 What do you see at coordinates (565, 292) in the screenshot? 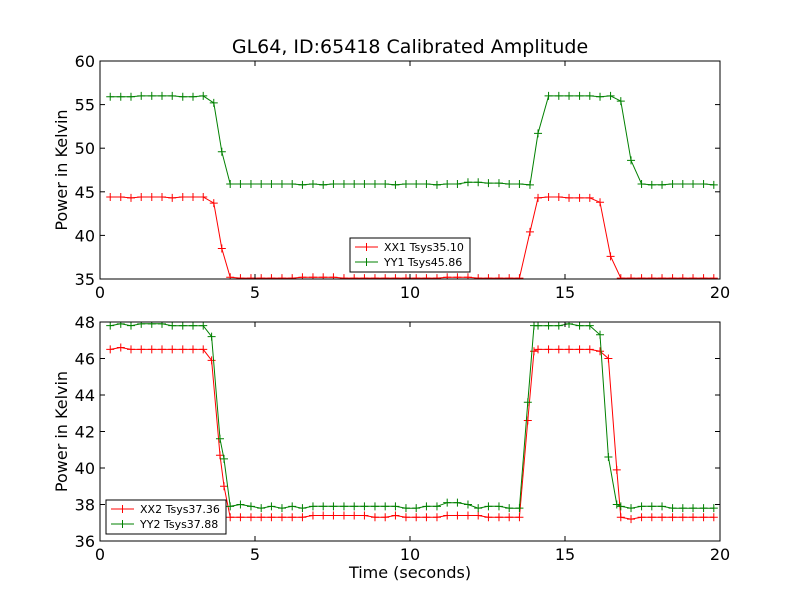
I see `x-tick-label: 15` at bounding box center [565, 292].